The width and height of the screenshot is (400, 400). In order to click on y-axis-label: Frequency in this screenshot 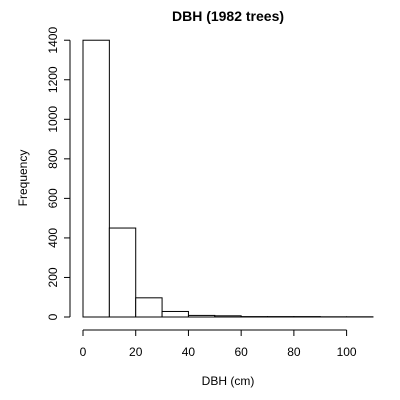, I will do `click(23, 178)`.